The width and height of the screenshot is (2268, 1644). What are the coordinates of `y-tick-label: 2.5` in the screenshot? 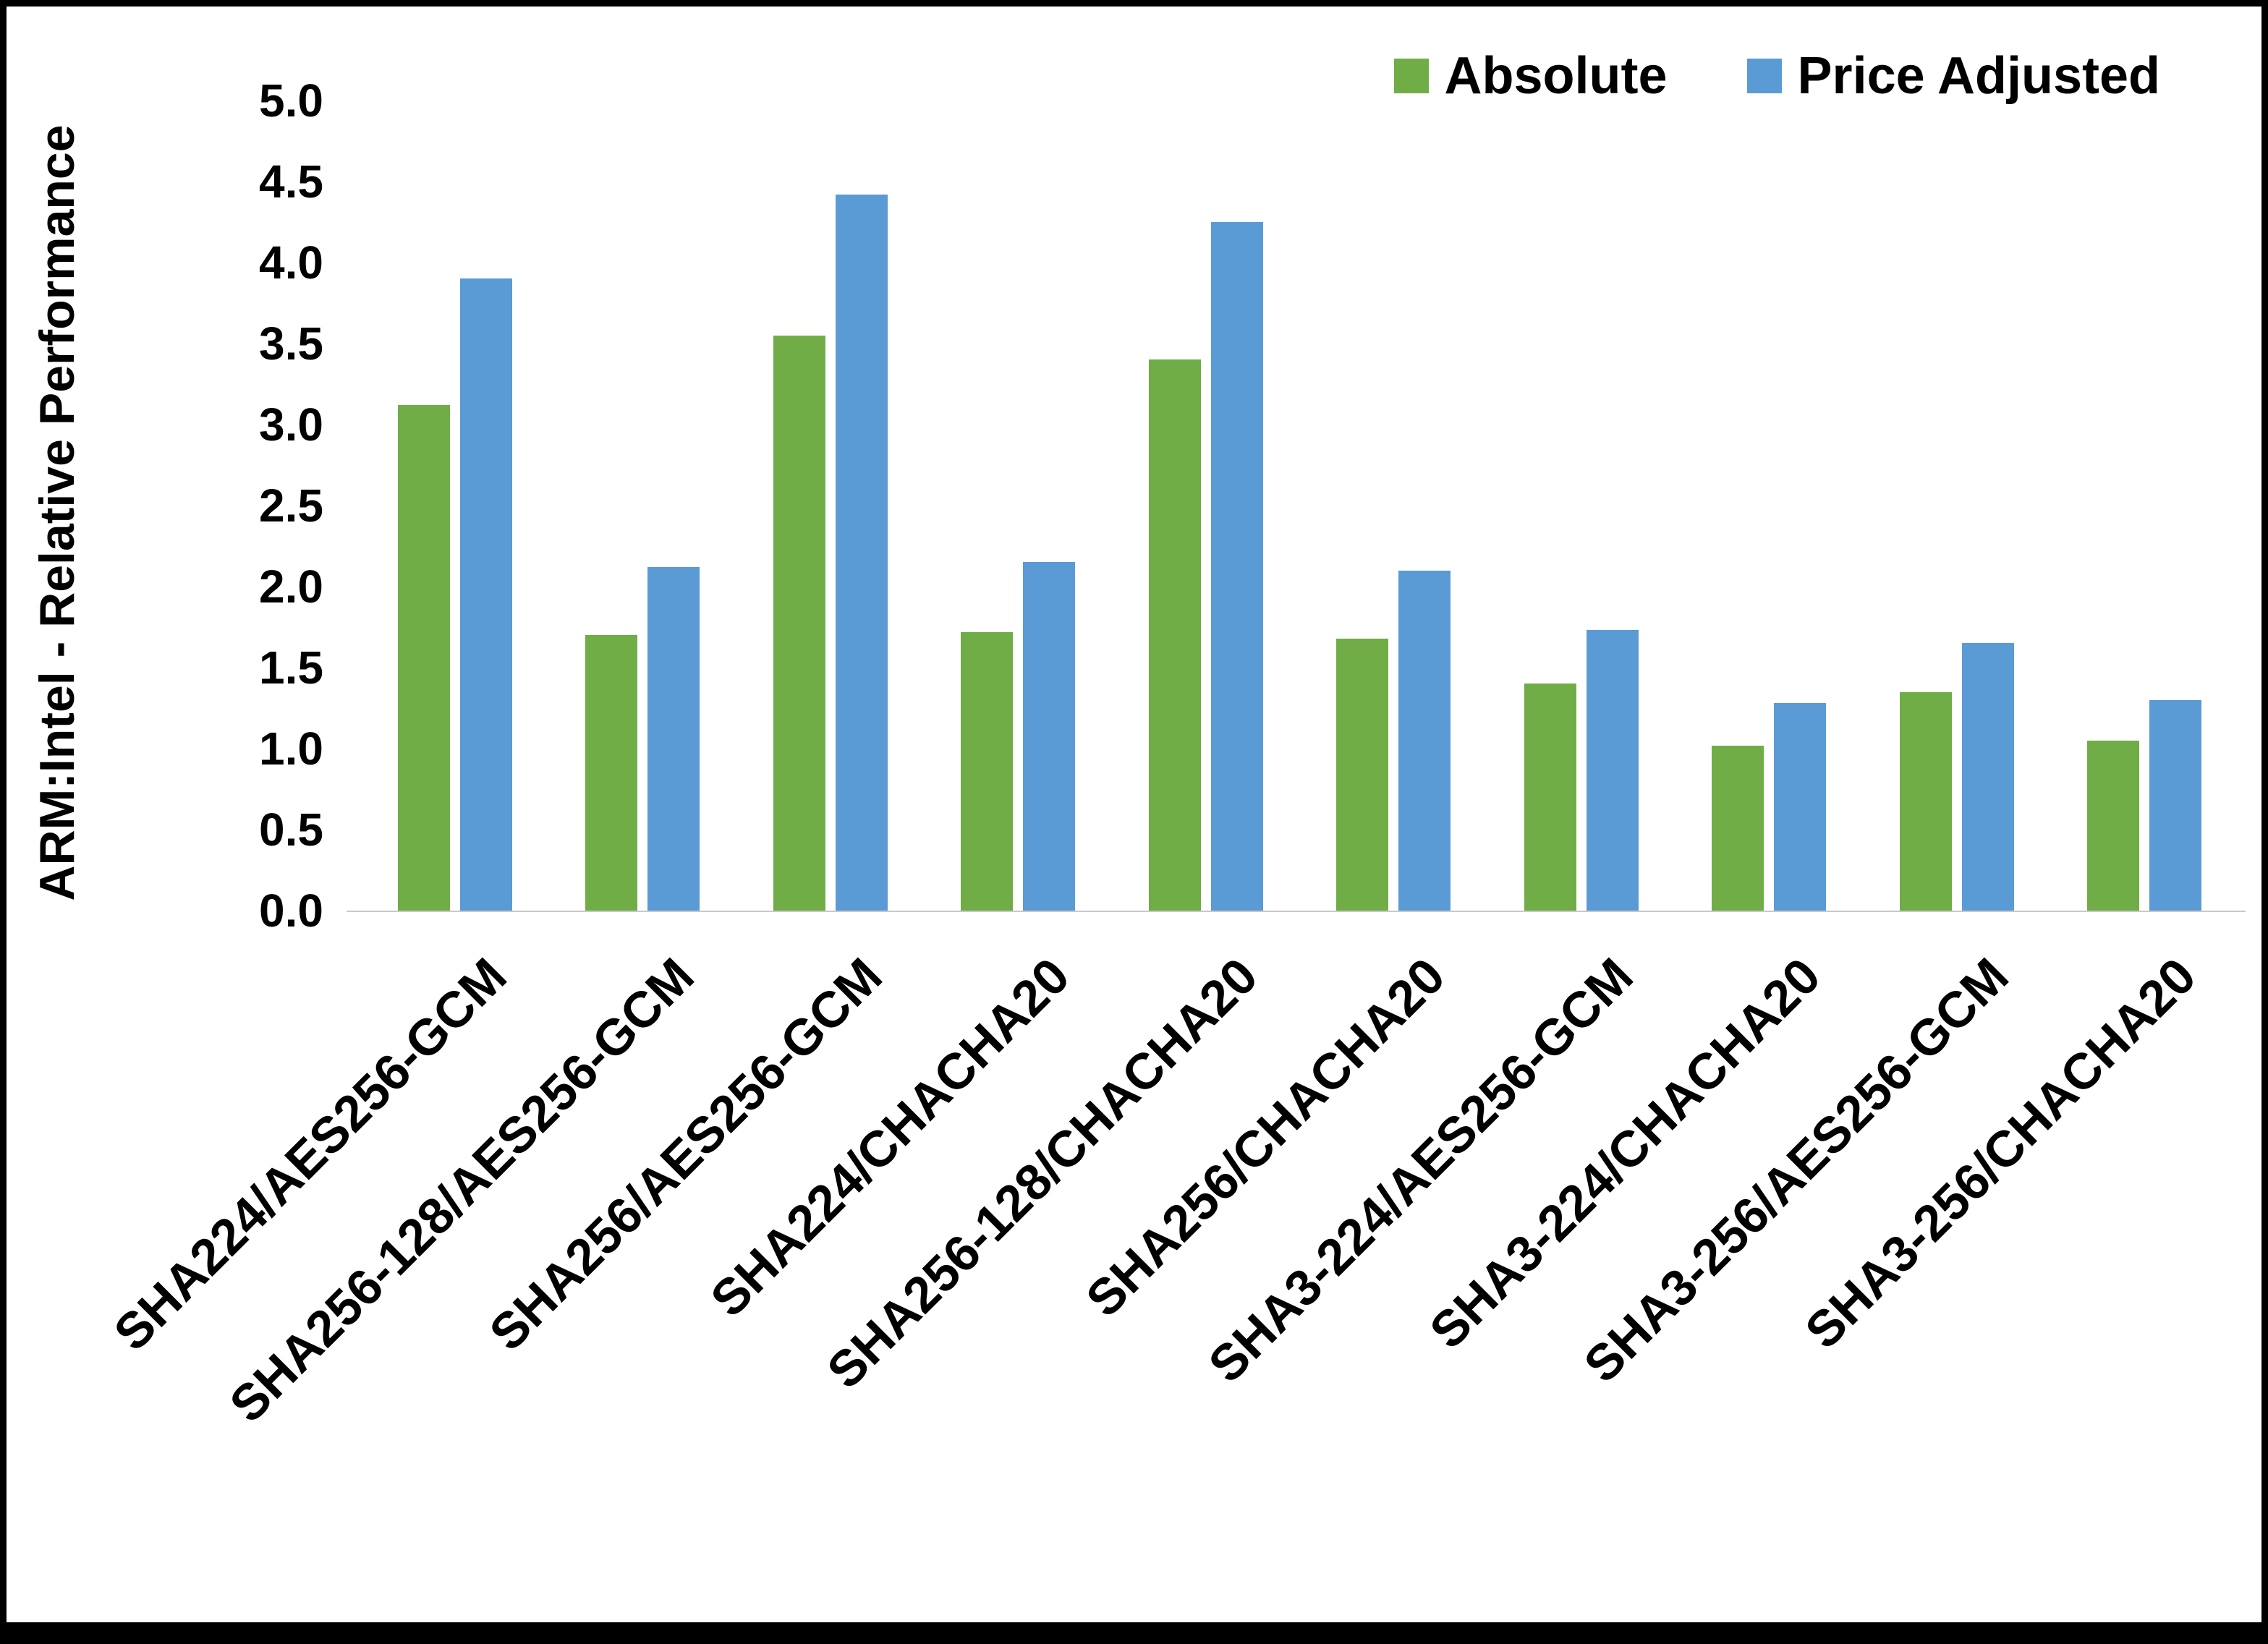 It's located at (291, 506).